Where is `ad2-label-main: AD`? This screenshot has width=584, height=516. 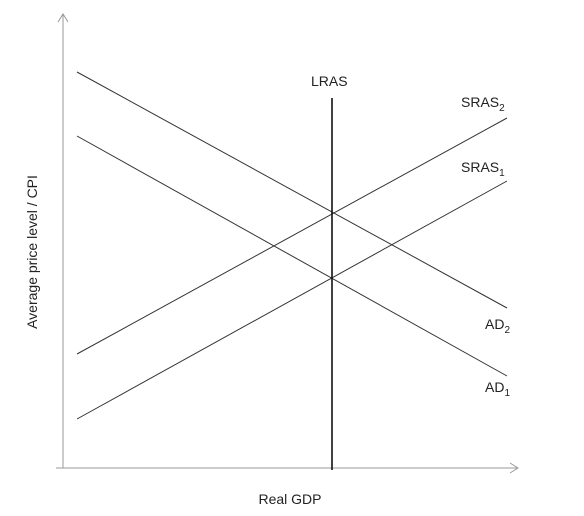 ad2-label-main: AD is located at coordinates (494, 324).